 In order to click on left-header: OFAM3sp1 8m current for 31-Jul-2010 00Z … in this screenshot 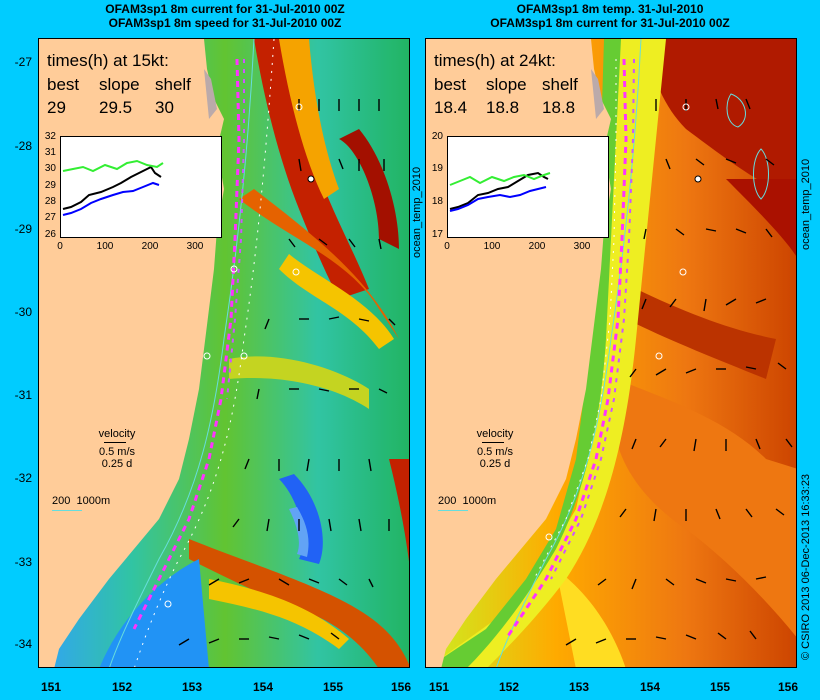, I will do `click(225, 16)`.